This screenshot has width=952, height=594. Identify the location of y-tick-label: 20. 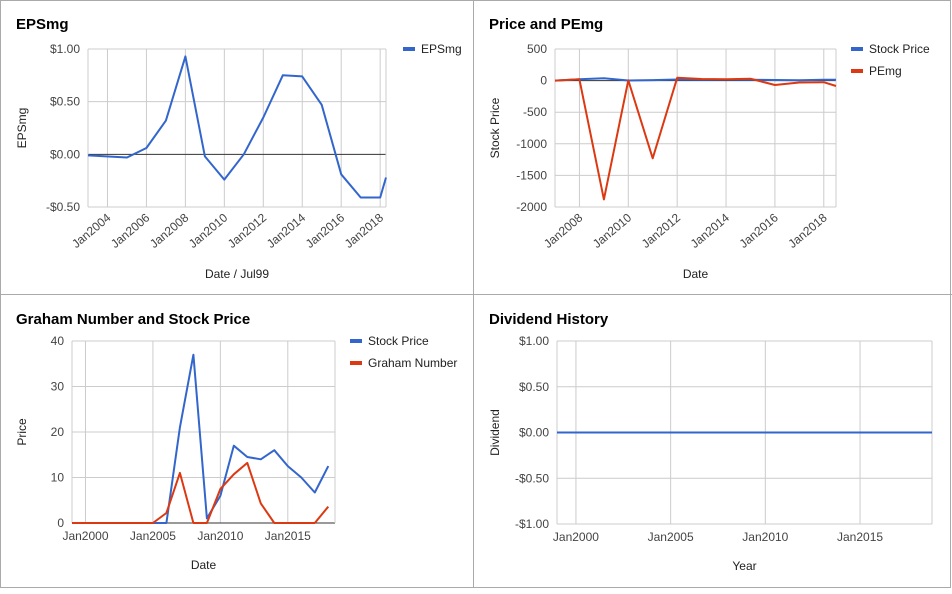
(58, 432).